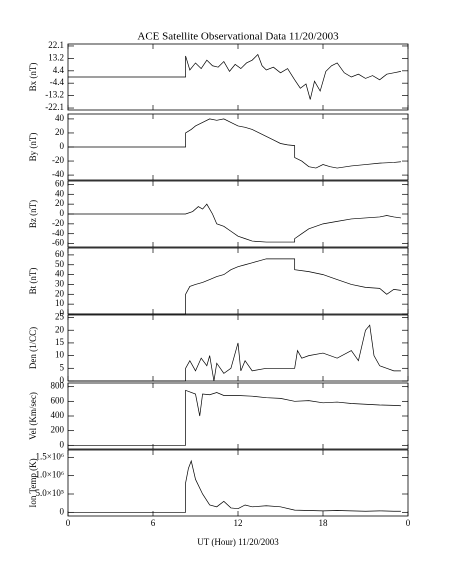 This screenshot has width=453, height=566. What do you see at coordinates (33, 348) in the screenshot?
I see `y-axis-label: Den (1/CC)` at bounding box center [33, 348].